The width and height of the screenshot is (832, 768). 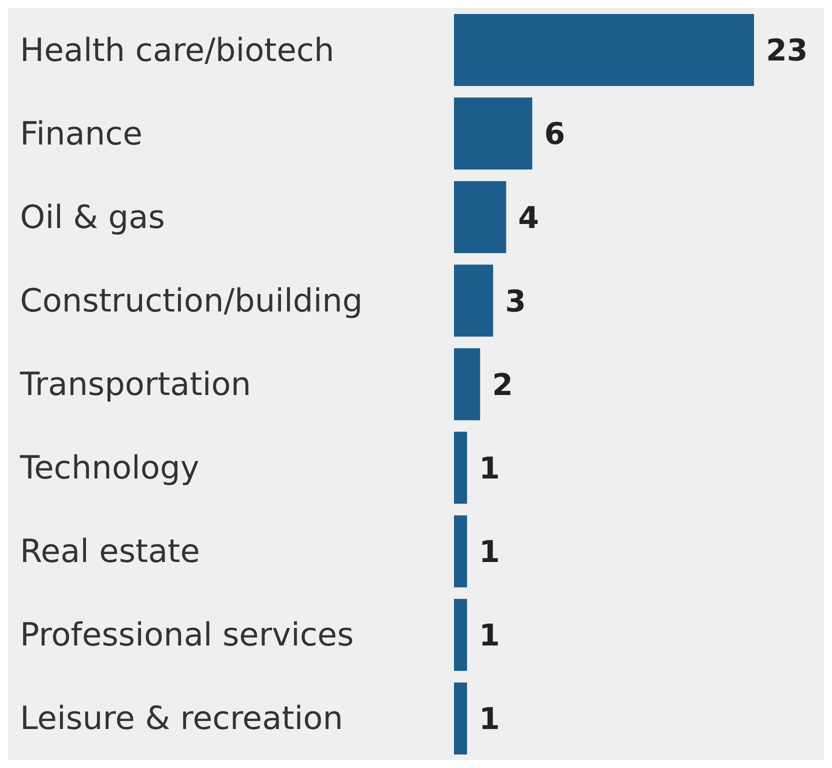 What do you see at coordinates (135, 384) in the screenshot?
I see `y-tick-label: Transportation` at bounding box center [135, 384].